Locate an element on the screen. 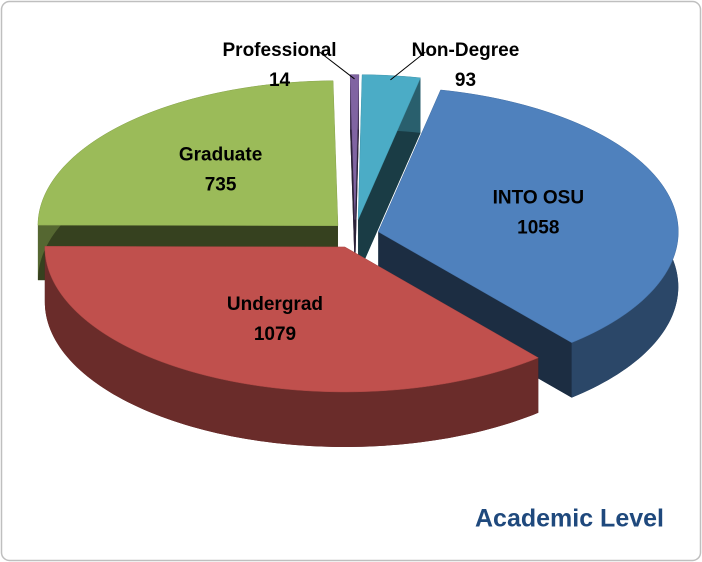  data-label-name: Graduate is located at coordinates (220, 155).